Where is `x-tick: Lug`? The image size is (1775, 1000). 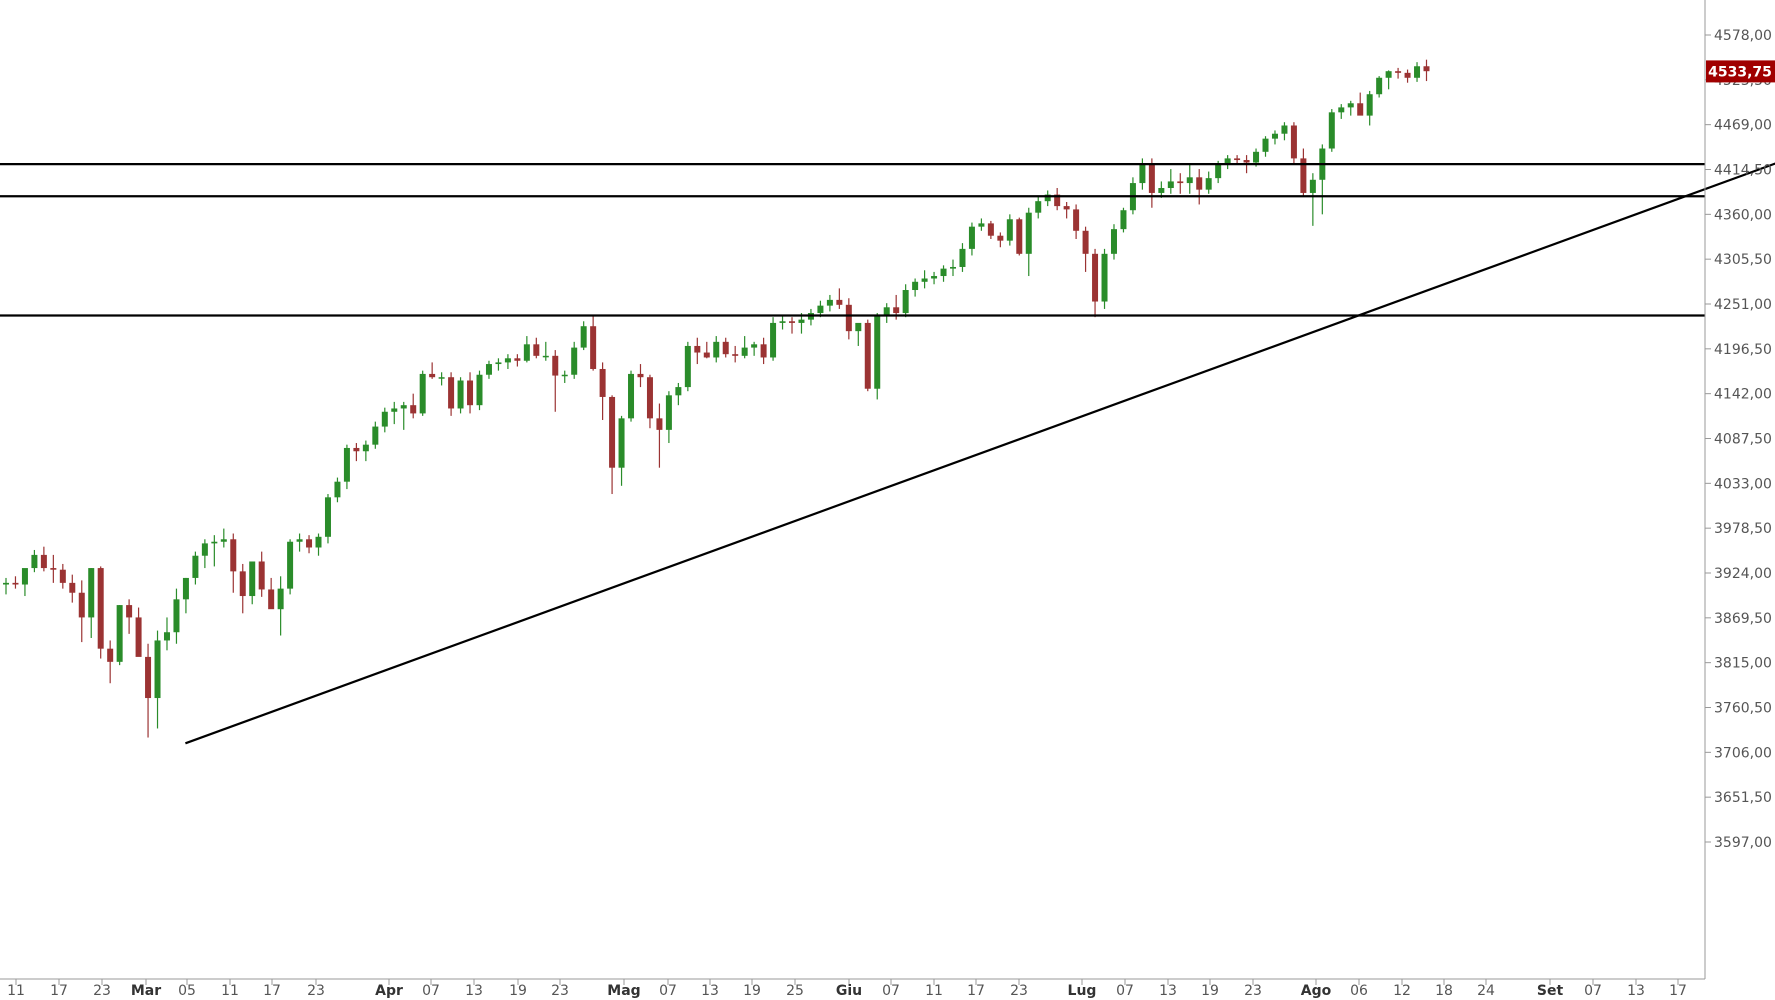 x-tick: Lug is located at coordinates (1082, 989).